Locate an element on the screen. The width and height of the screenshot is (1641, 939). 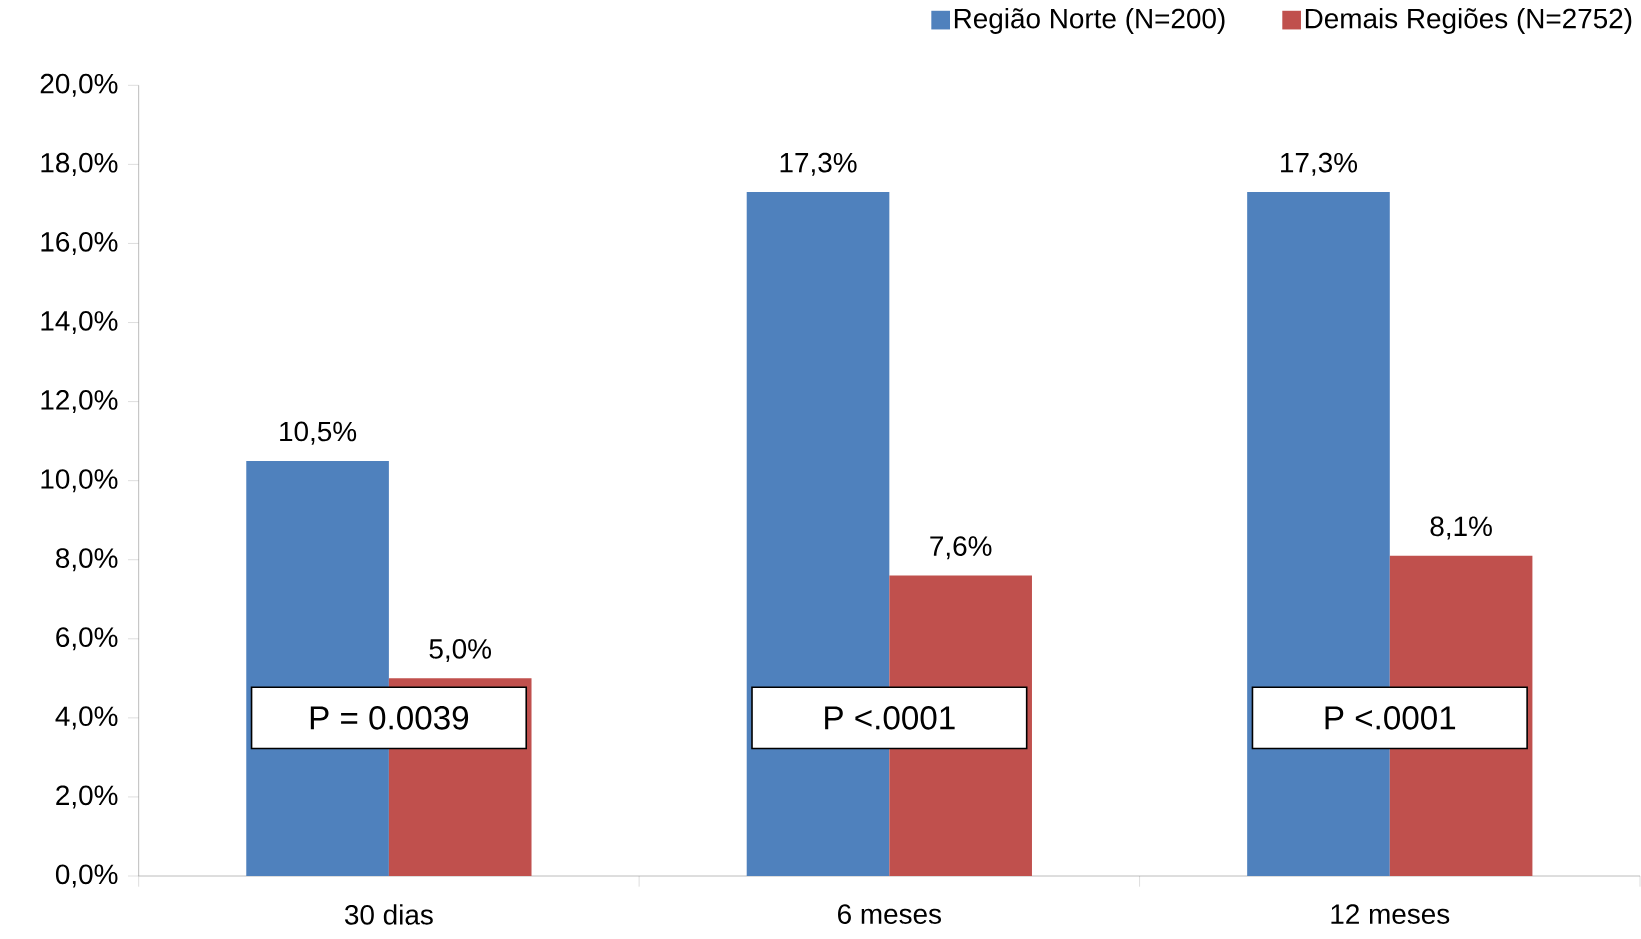
annotation: P = 0.0039 is located at coordinates (389, 718).